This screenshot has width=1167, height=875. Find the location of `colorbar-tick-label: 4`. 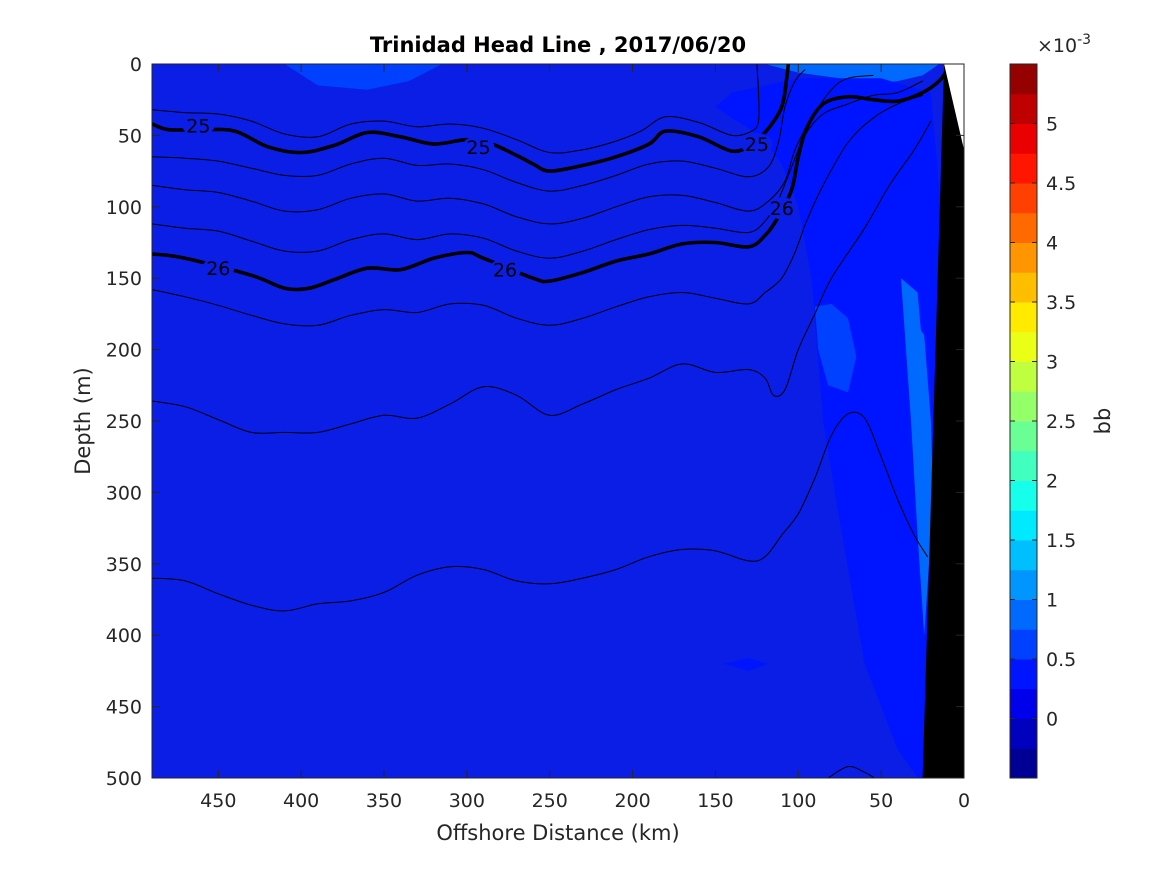

colorbar-tick-label: 4 is located at coordinates (1052, 244).